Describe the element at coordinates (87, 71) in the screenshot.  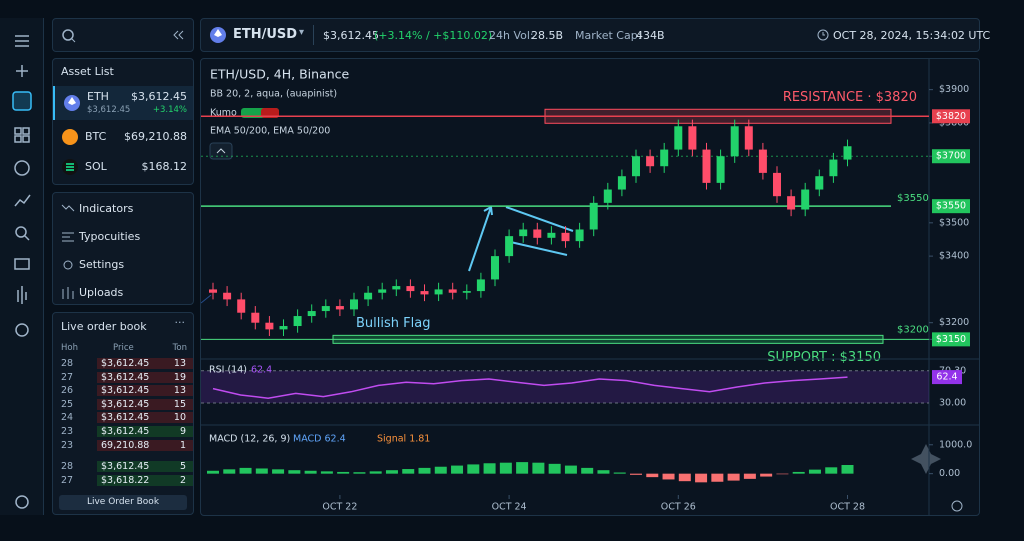
I see `asset-list-title: Asset List` at that location.